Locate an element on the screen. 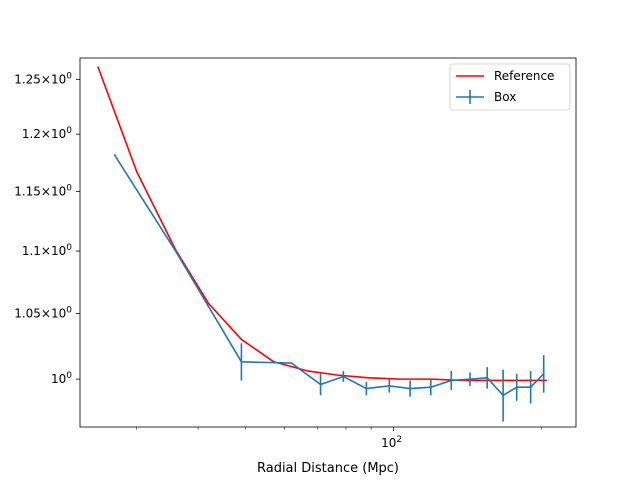  y-tick-label: 100 is located at coordinates (61, 378).